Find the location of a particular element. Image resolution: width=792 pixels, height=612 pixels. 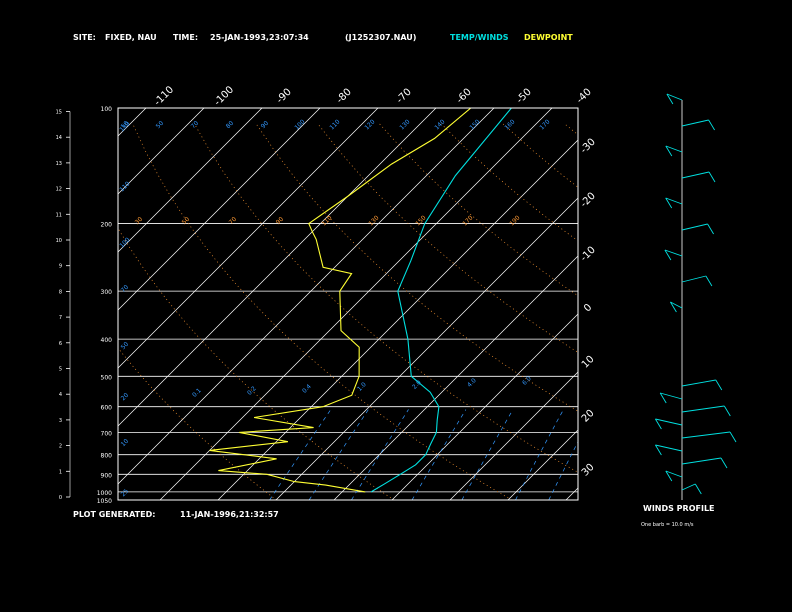

temp-right-tick-4: 10 is located at coordinates (588, 362).